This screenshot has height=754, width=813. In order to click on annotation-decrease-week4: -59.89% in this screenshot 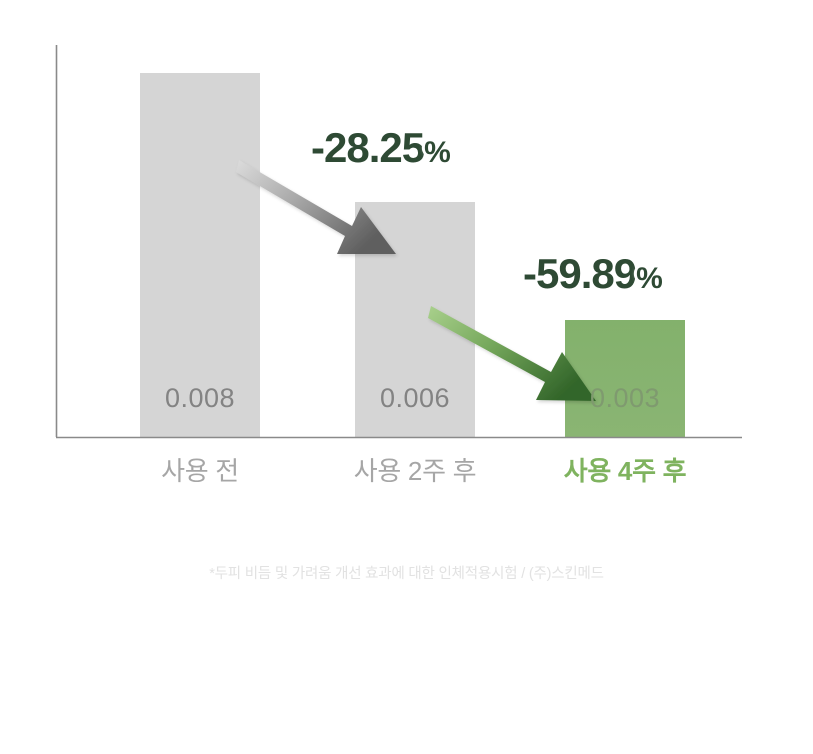, I will do `click(593, 274)`.